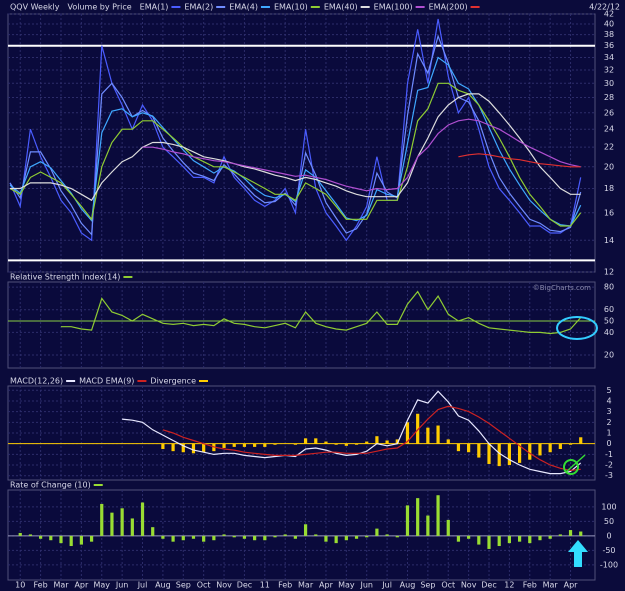  What do you see at coordinates (609, 57) in the screenshot?
I see `y-tick-label: 34` at bounding box center [609, 57].